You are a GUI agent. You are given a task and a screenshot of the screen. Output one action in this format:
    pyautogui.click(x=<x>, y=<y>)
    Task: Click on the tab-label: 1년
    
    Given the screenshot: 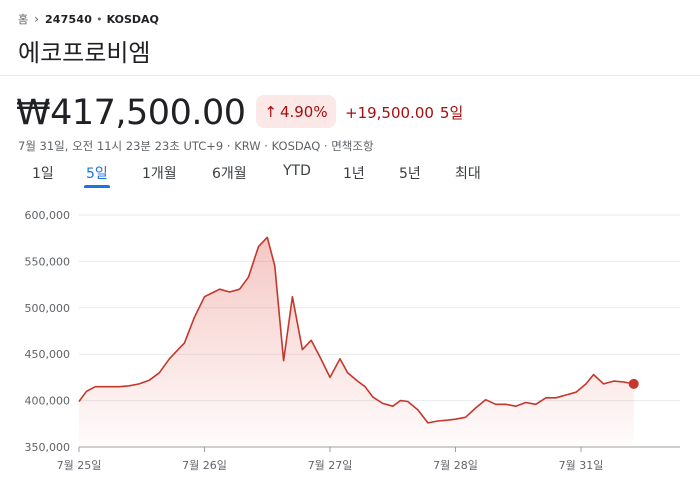 What is the action you would take?
    pyautogui.click(x=354, y=174)
    